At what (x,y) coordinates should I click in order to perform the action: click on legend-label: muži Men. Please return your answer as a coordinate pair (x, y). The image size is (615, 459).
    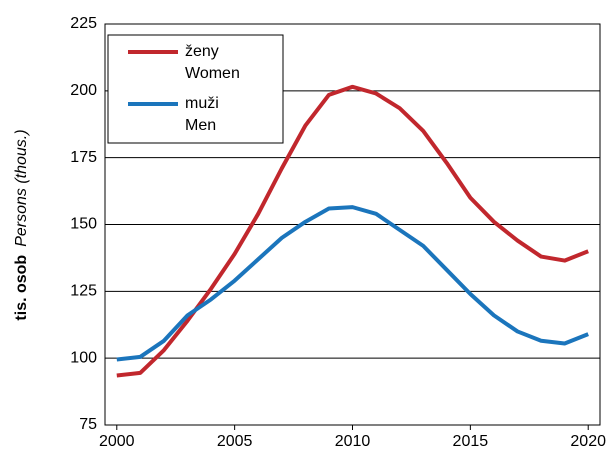
    Looking at the image, I should click on (202, 114).